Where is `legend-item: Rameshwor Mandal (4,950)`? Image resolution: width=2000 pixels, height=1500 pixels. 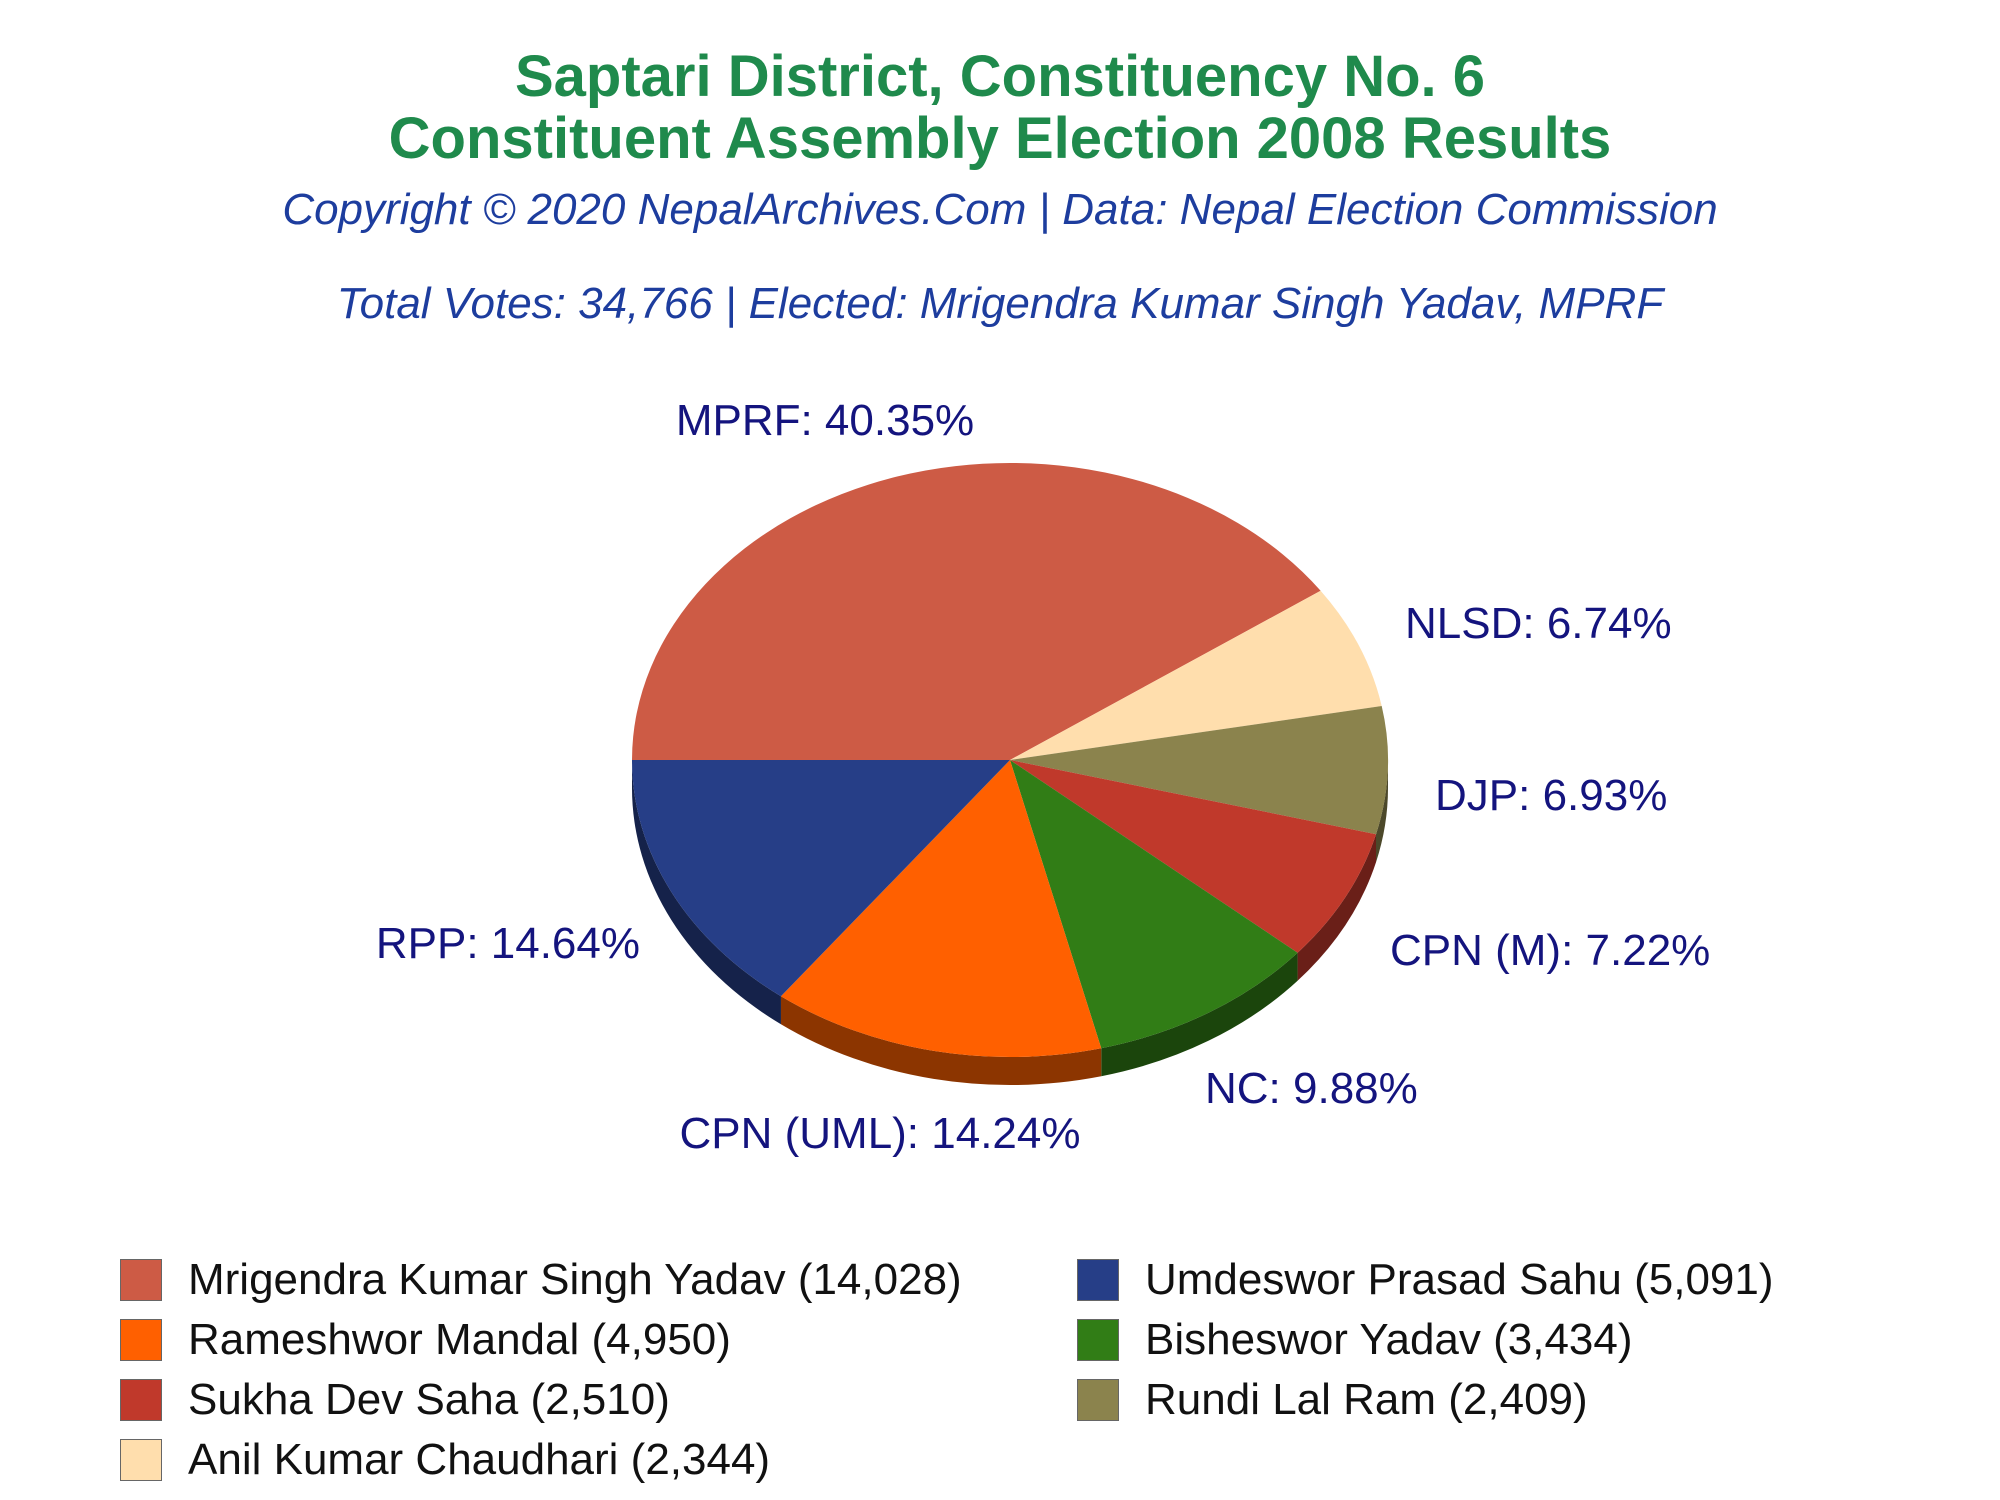 legend-item: Rameshwor Mandal (4,950) is located at coordinates (425, 1340).